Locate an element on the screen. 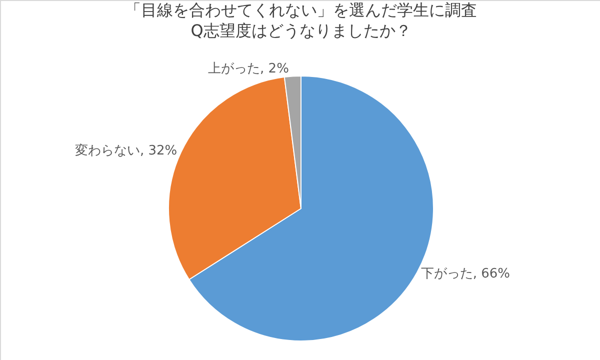 The height and width of the screenshot is (360, 600). slice-label: 下がった, 66% is located at coordinates (465, 274).